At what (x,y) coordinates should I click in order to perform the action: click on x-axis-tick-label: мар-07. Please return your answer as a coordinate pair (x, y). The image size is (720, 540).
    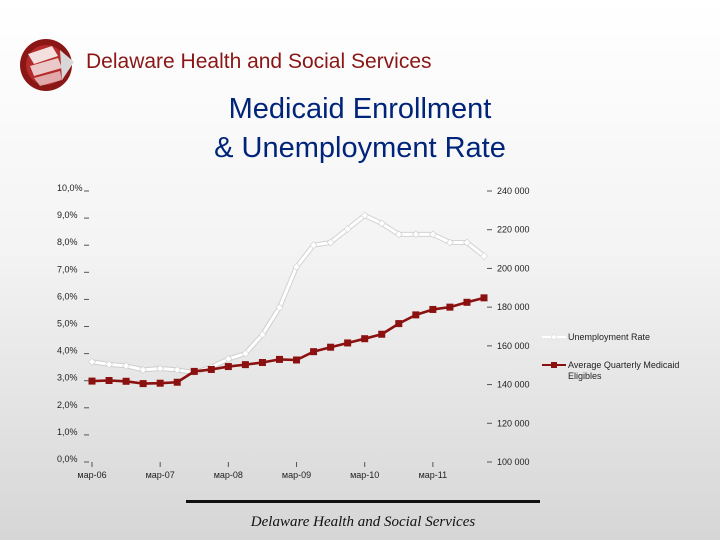
    Looking at the image, I should click on (160, 475).